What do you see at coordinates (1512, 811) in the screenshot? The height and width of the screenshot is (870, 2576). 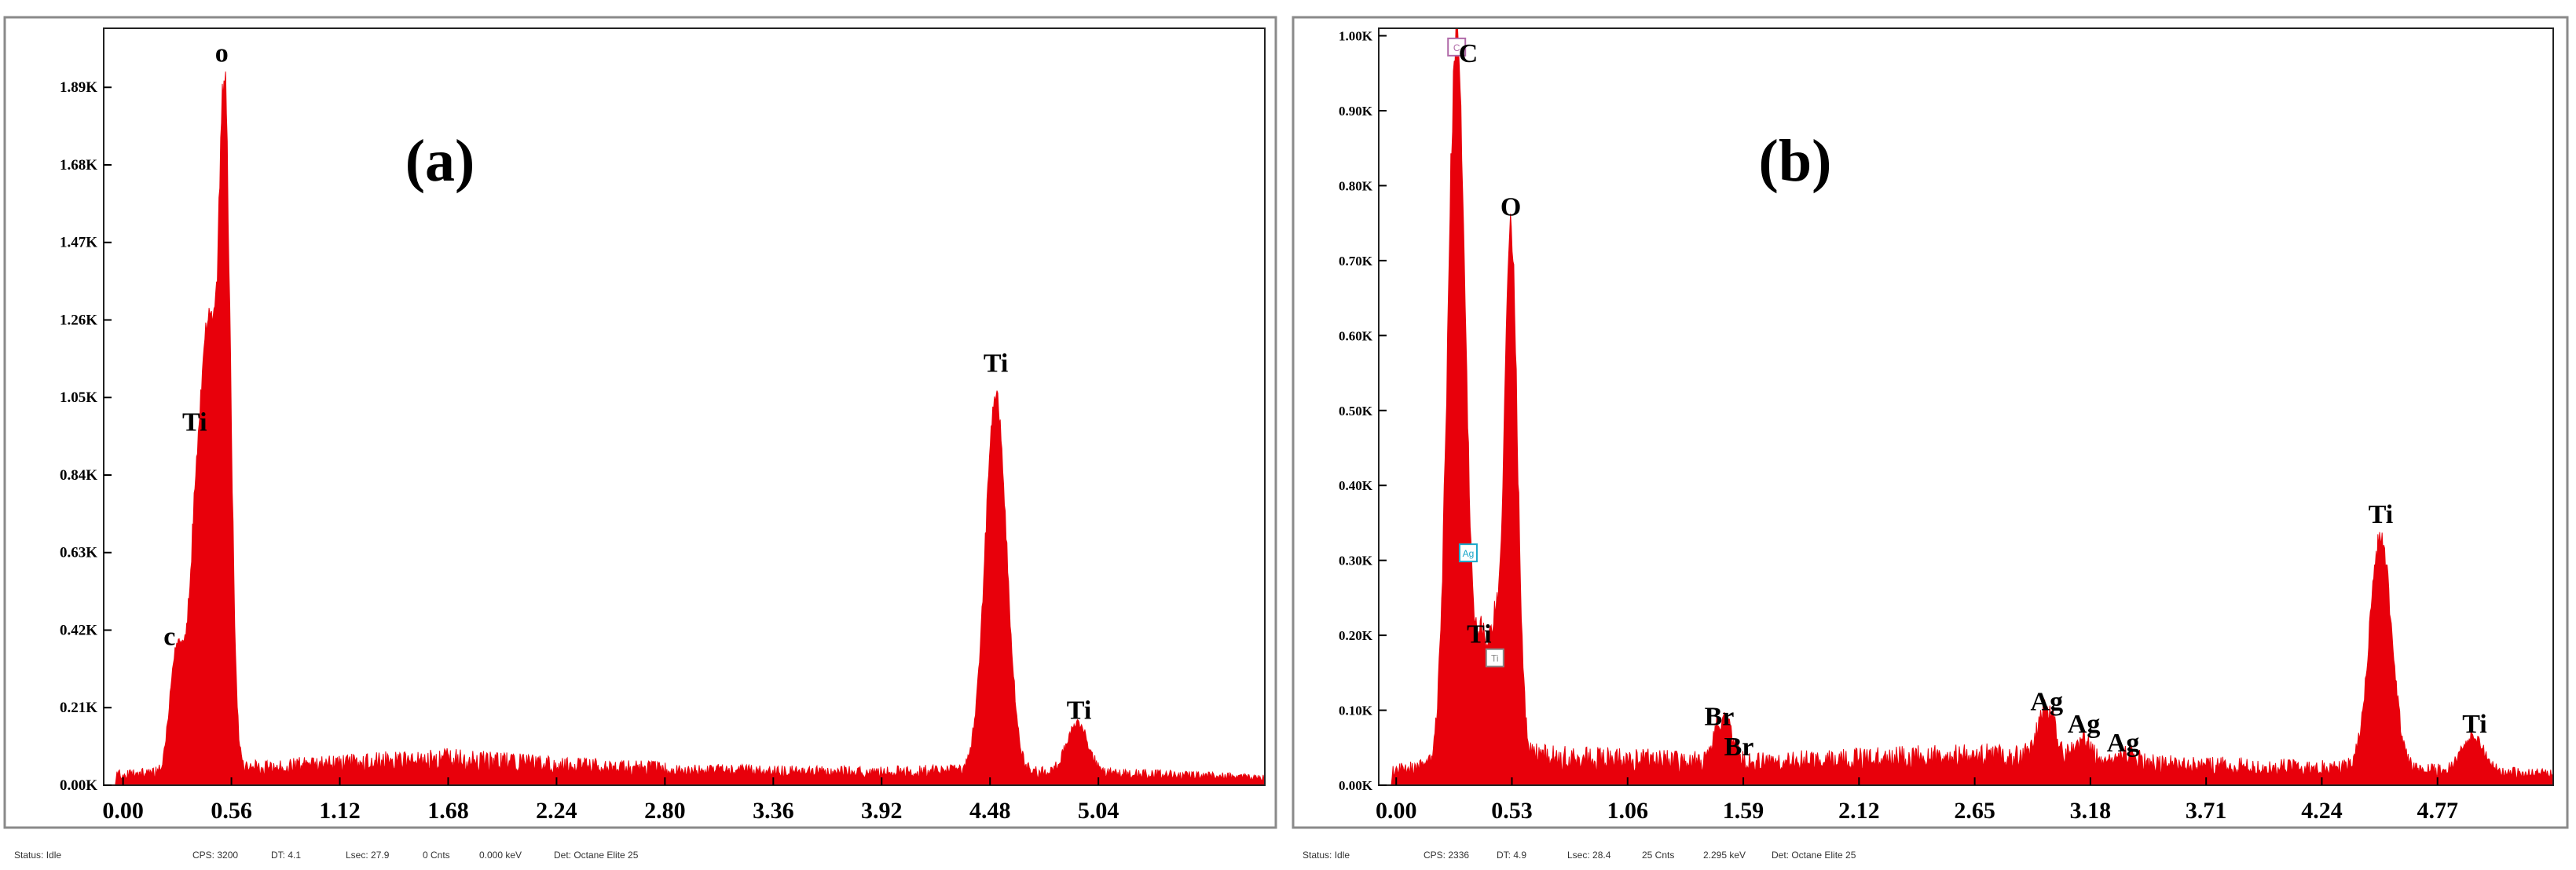 I see `x-tick-label: 0.53` at bounding box center [1512, 811].